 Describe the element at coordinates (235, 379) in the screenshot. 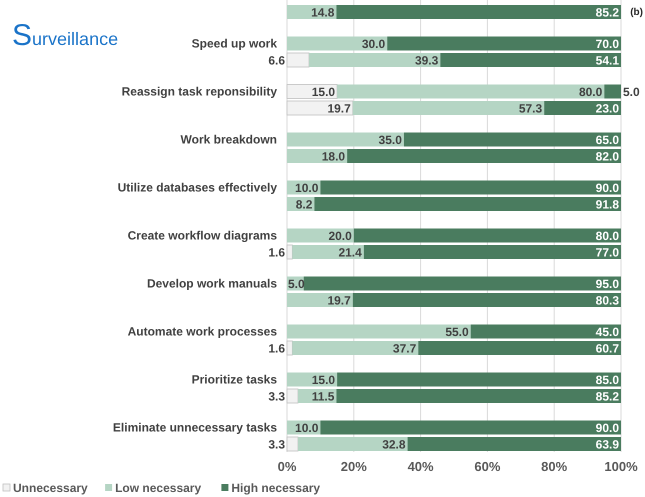

I see `y-tick-label: Prioritize tasks` at that location.